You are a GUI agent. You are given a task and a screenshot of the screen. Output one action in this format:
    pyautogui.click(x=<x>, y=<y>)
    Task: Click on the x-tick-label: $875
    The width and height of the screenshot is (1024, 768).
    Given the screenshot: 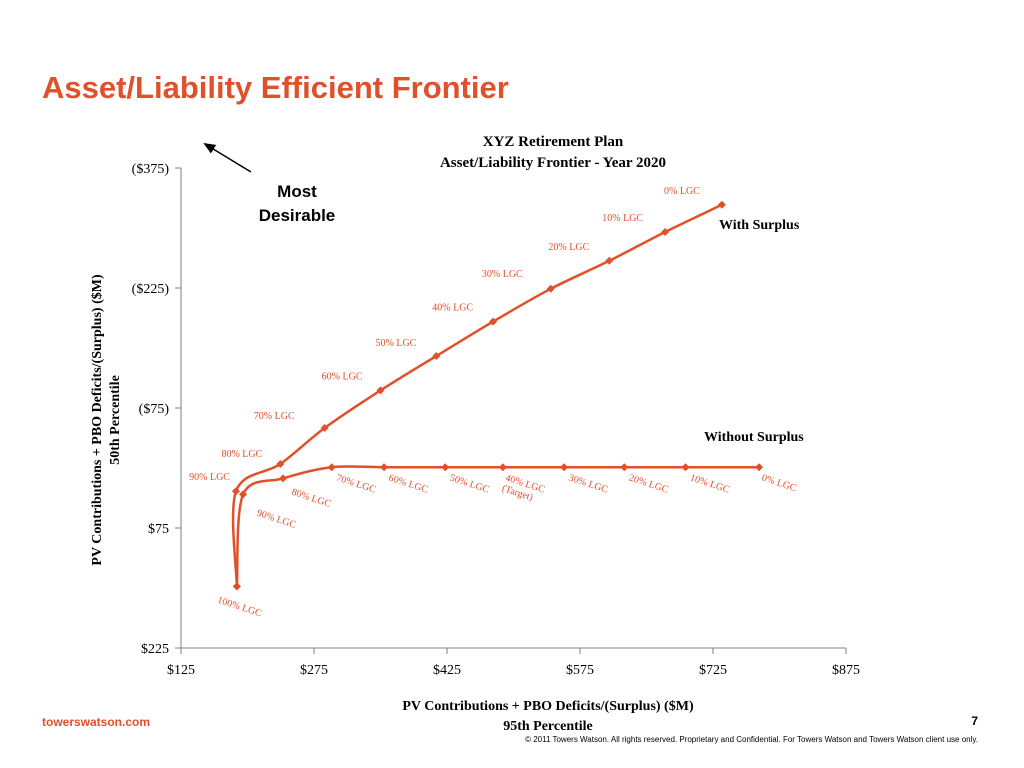 What is the action you would take?
    pyautogui.click(x=846, y=670)
    